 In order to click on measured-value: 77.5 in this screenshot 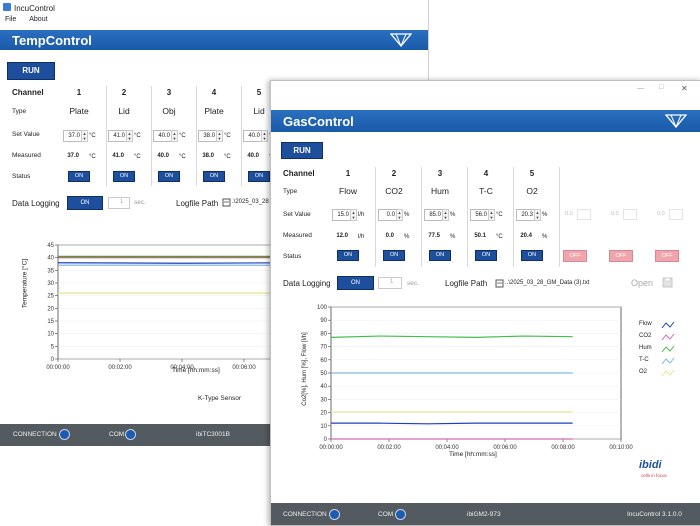, I will do `click(434, 236)`.